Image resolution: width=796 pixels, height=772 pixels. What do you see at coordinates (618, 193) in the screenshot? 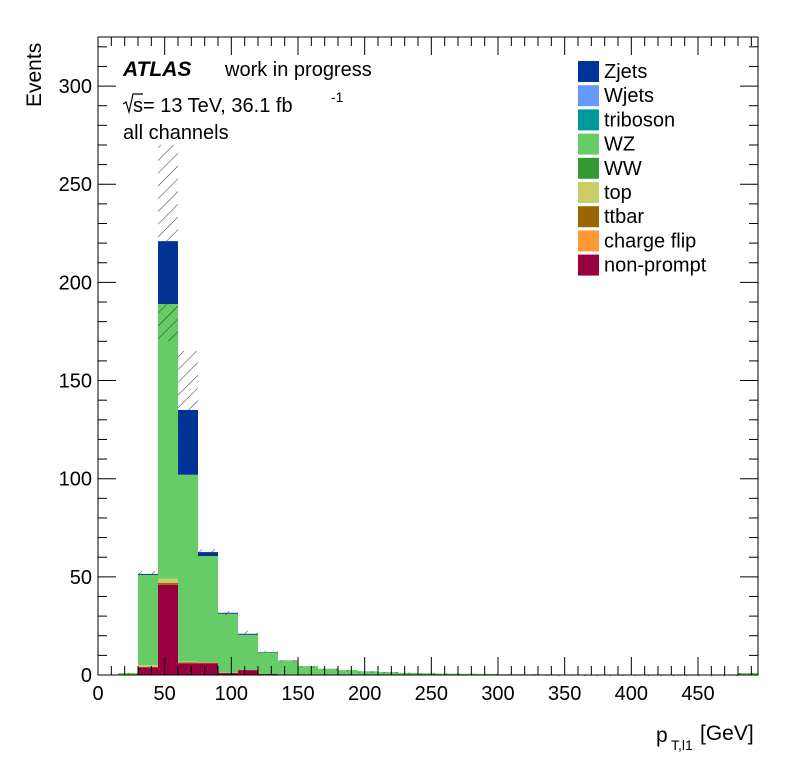
I see `legend-label-top: top` at bounding box center [618, 193].